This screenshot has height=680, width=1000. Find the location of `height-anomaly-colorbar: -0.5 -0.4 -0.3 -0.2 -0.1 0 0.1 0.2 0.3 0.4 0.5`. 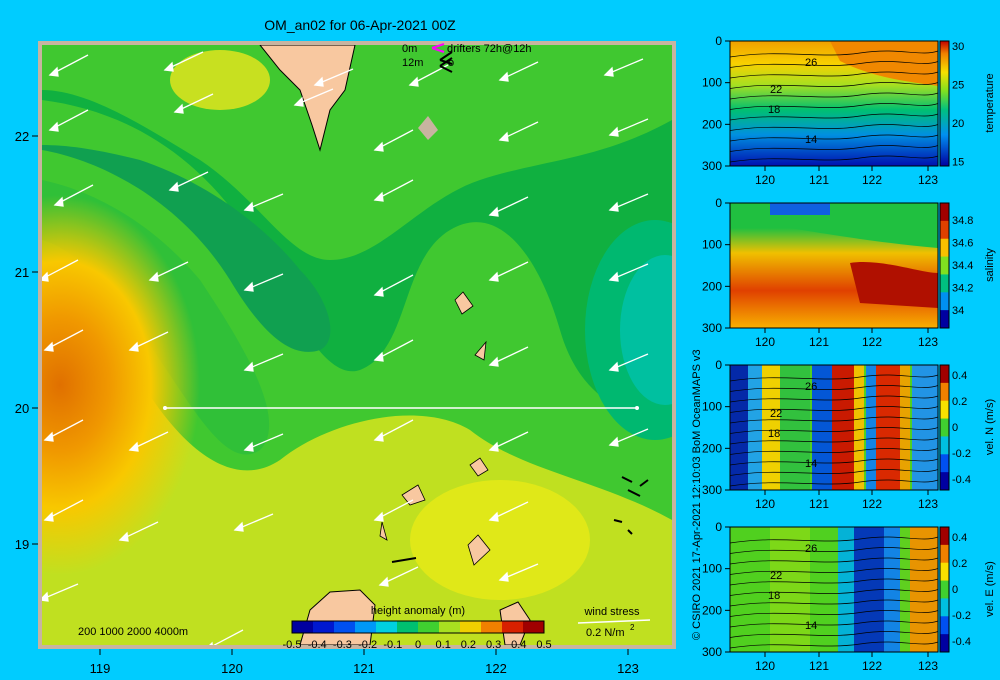

height-anomaly-colorbar: -0.5 -0.4 -0.3 -0.2 -0.1 0 0.1 0.2 0.3 0.4 0.5 is located at coordinates (417, 635).